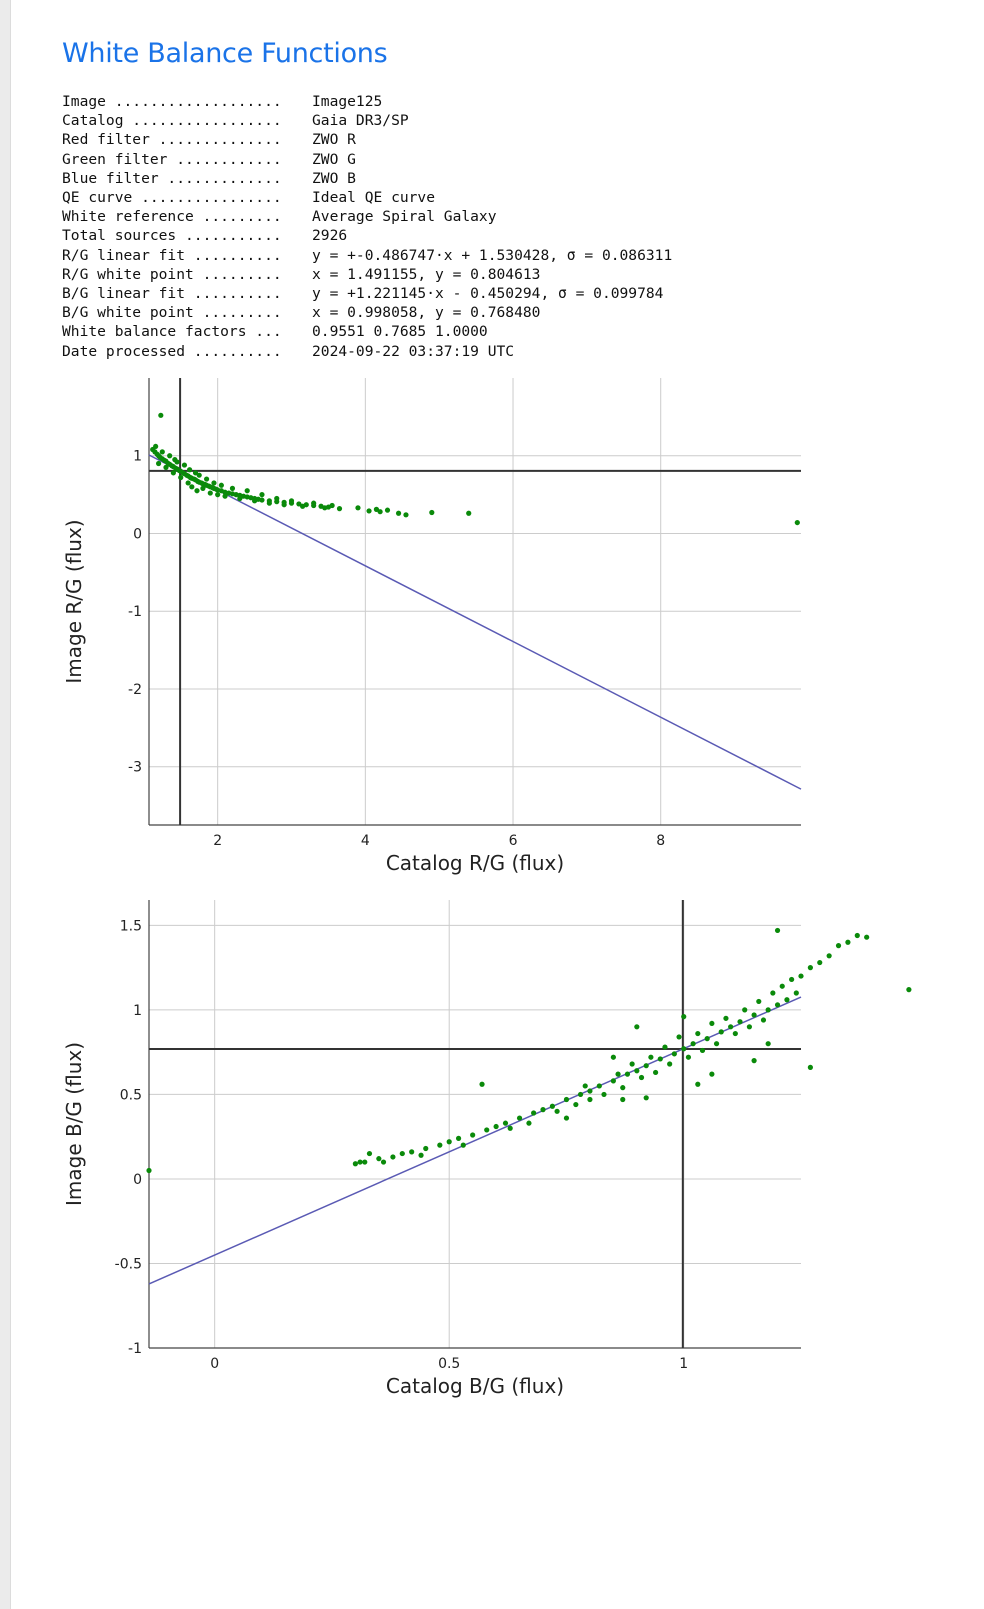  I want to click on y-tick-label: -1, so click(135, 1349).